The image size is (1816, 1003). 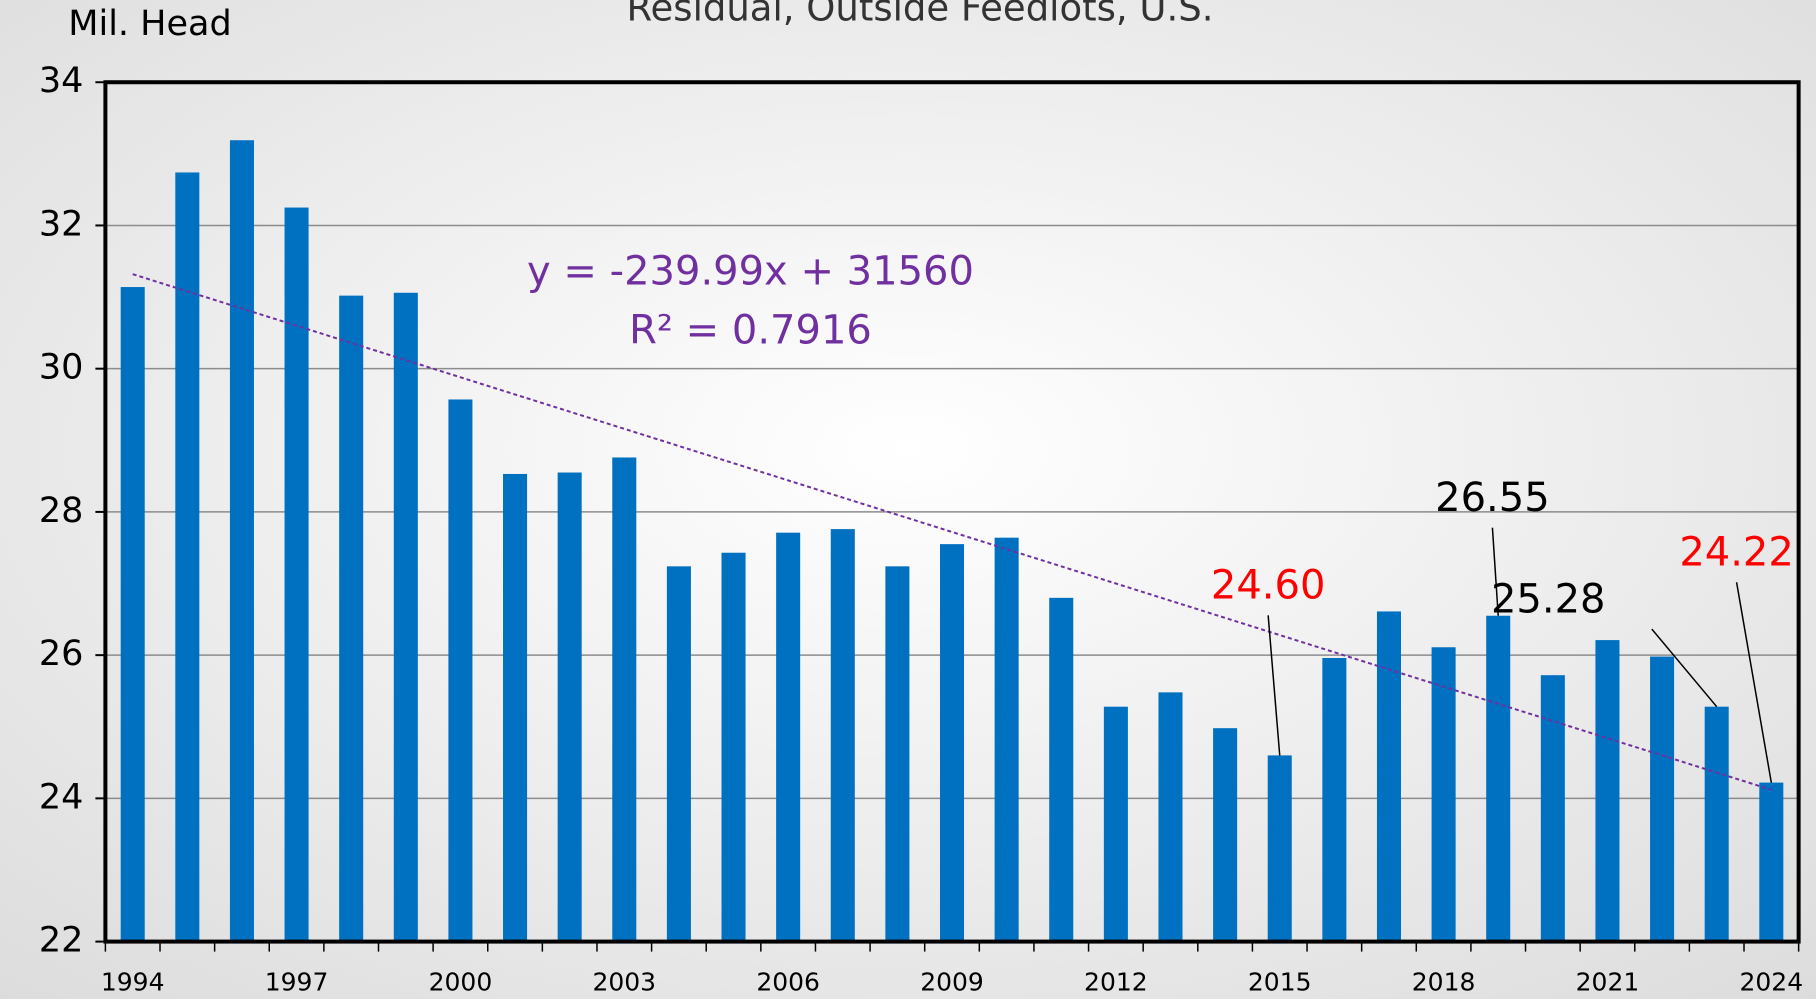 I want to click on x-tick-label: 1994, so click(x=133, y=982).